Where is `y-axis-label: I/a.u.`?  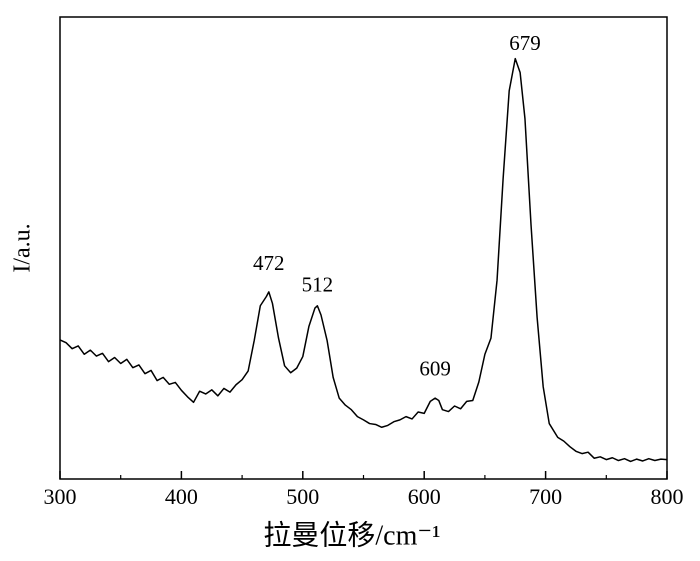
y-axis-label: I/a.u. is located at coordinates (23, 247).